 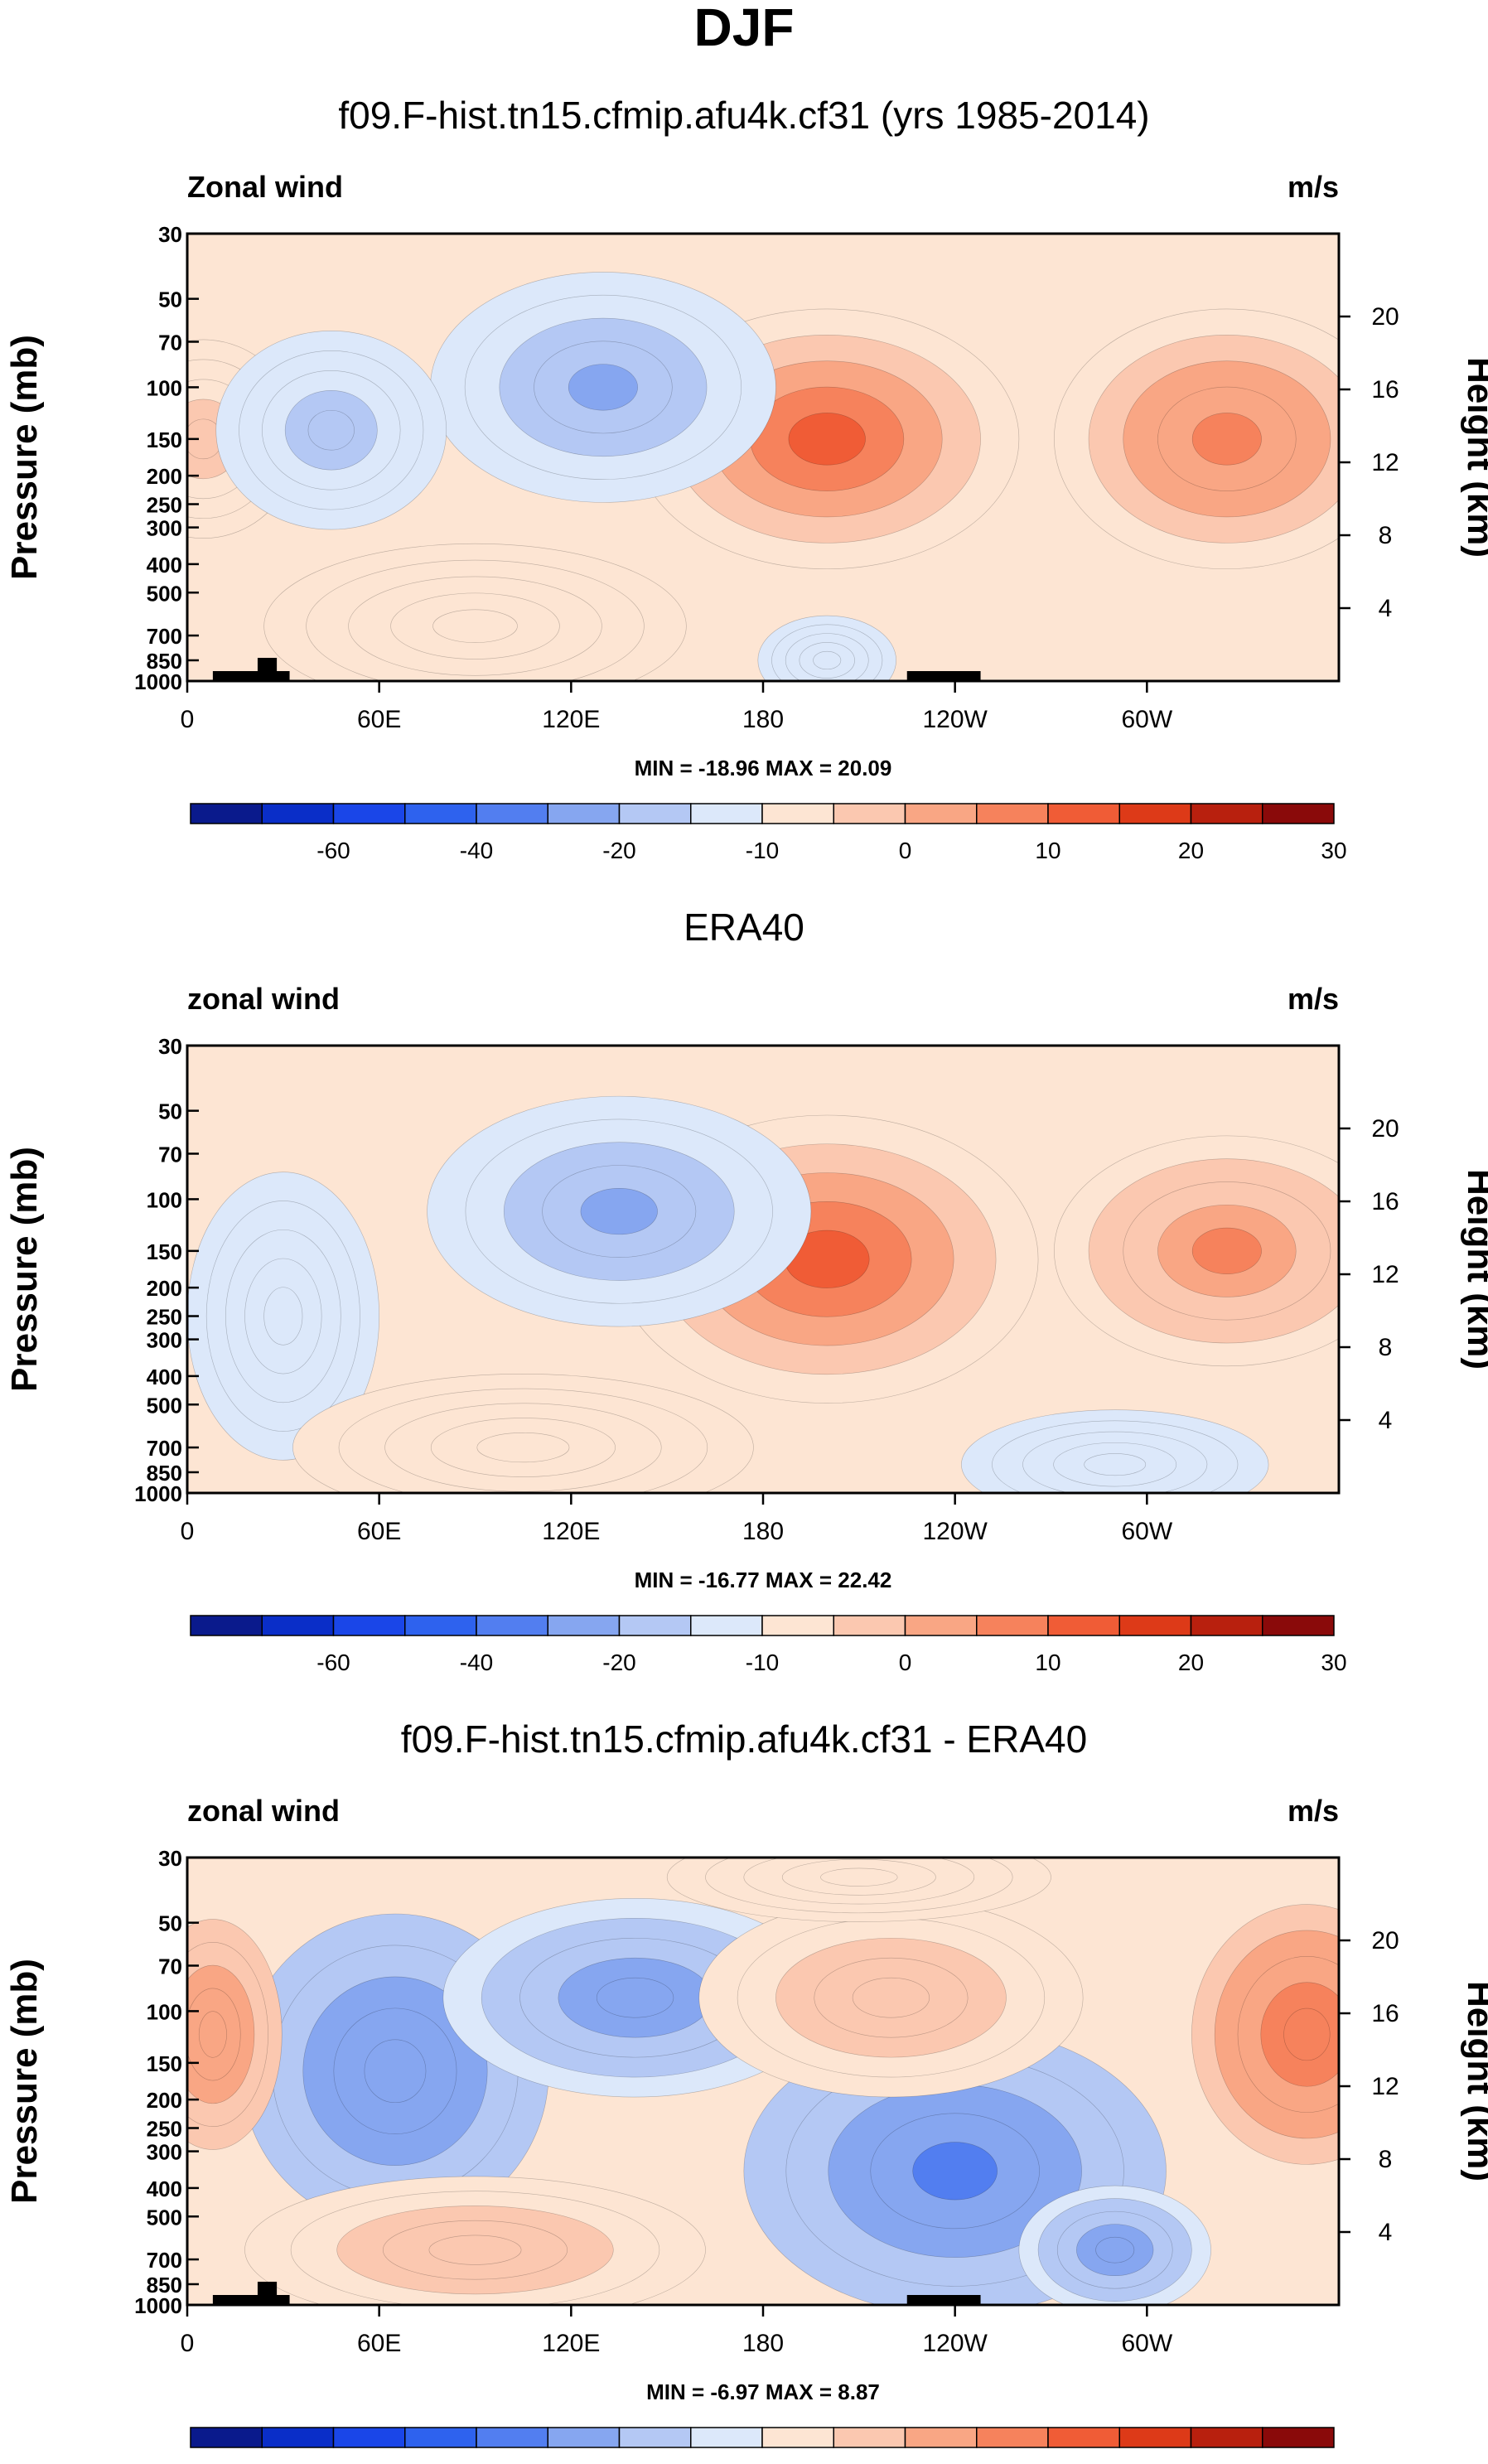 What do you see at coordinates (405, 2463) in the screenshot?
I see `colorbar-label--12: -12` at bounding box center [405, 2463].